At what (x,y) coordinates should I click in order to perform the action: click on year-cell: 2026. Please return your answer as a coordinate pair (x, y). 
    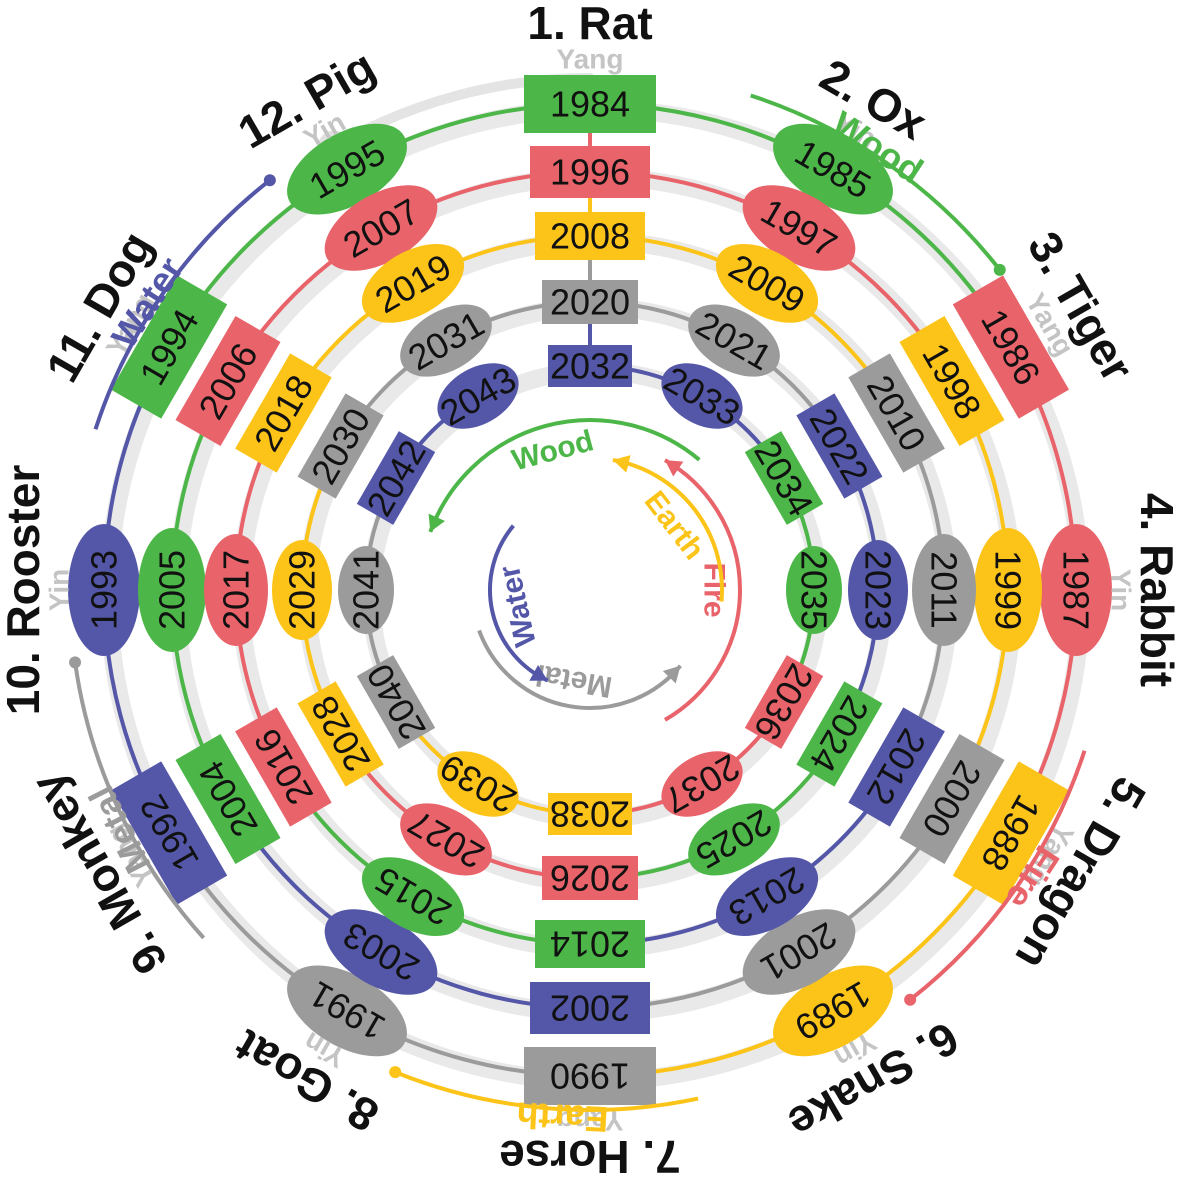
    Looking at the image, I should click on (590, 878).